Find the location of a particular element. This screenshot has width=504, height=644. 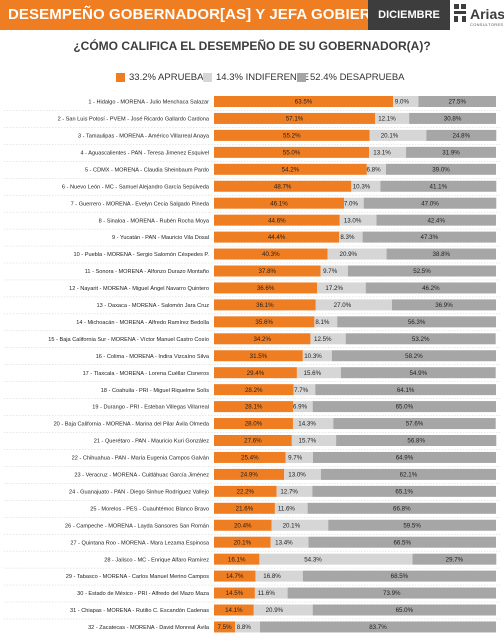

arias-logo: Arias CONSULTORES is located at coordinates (478, 15).